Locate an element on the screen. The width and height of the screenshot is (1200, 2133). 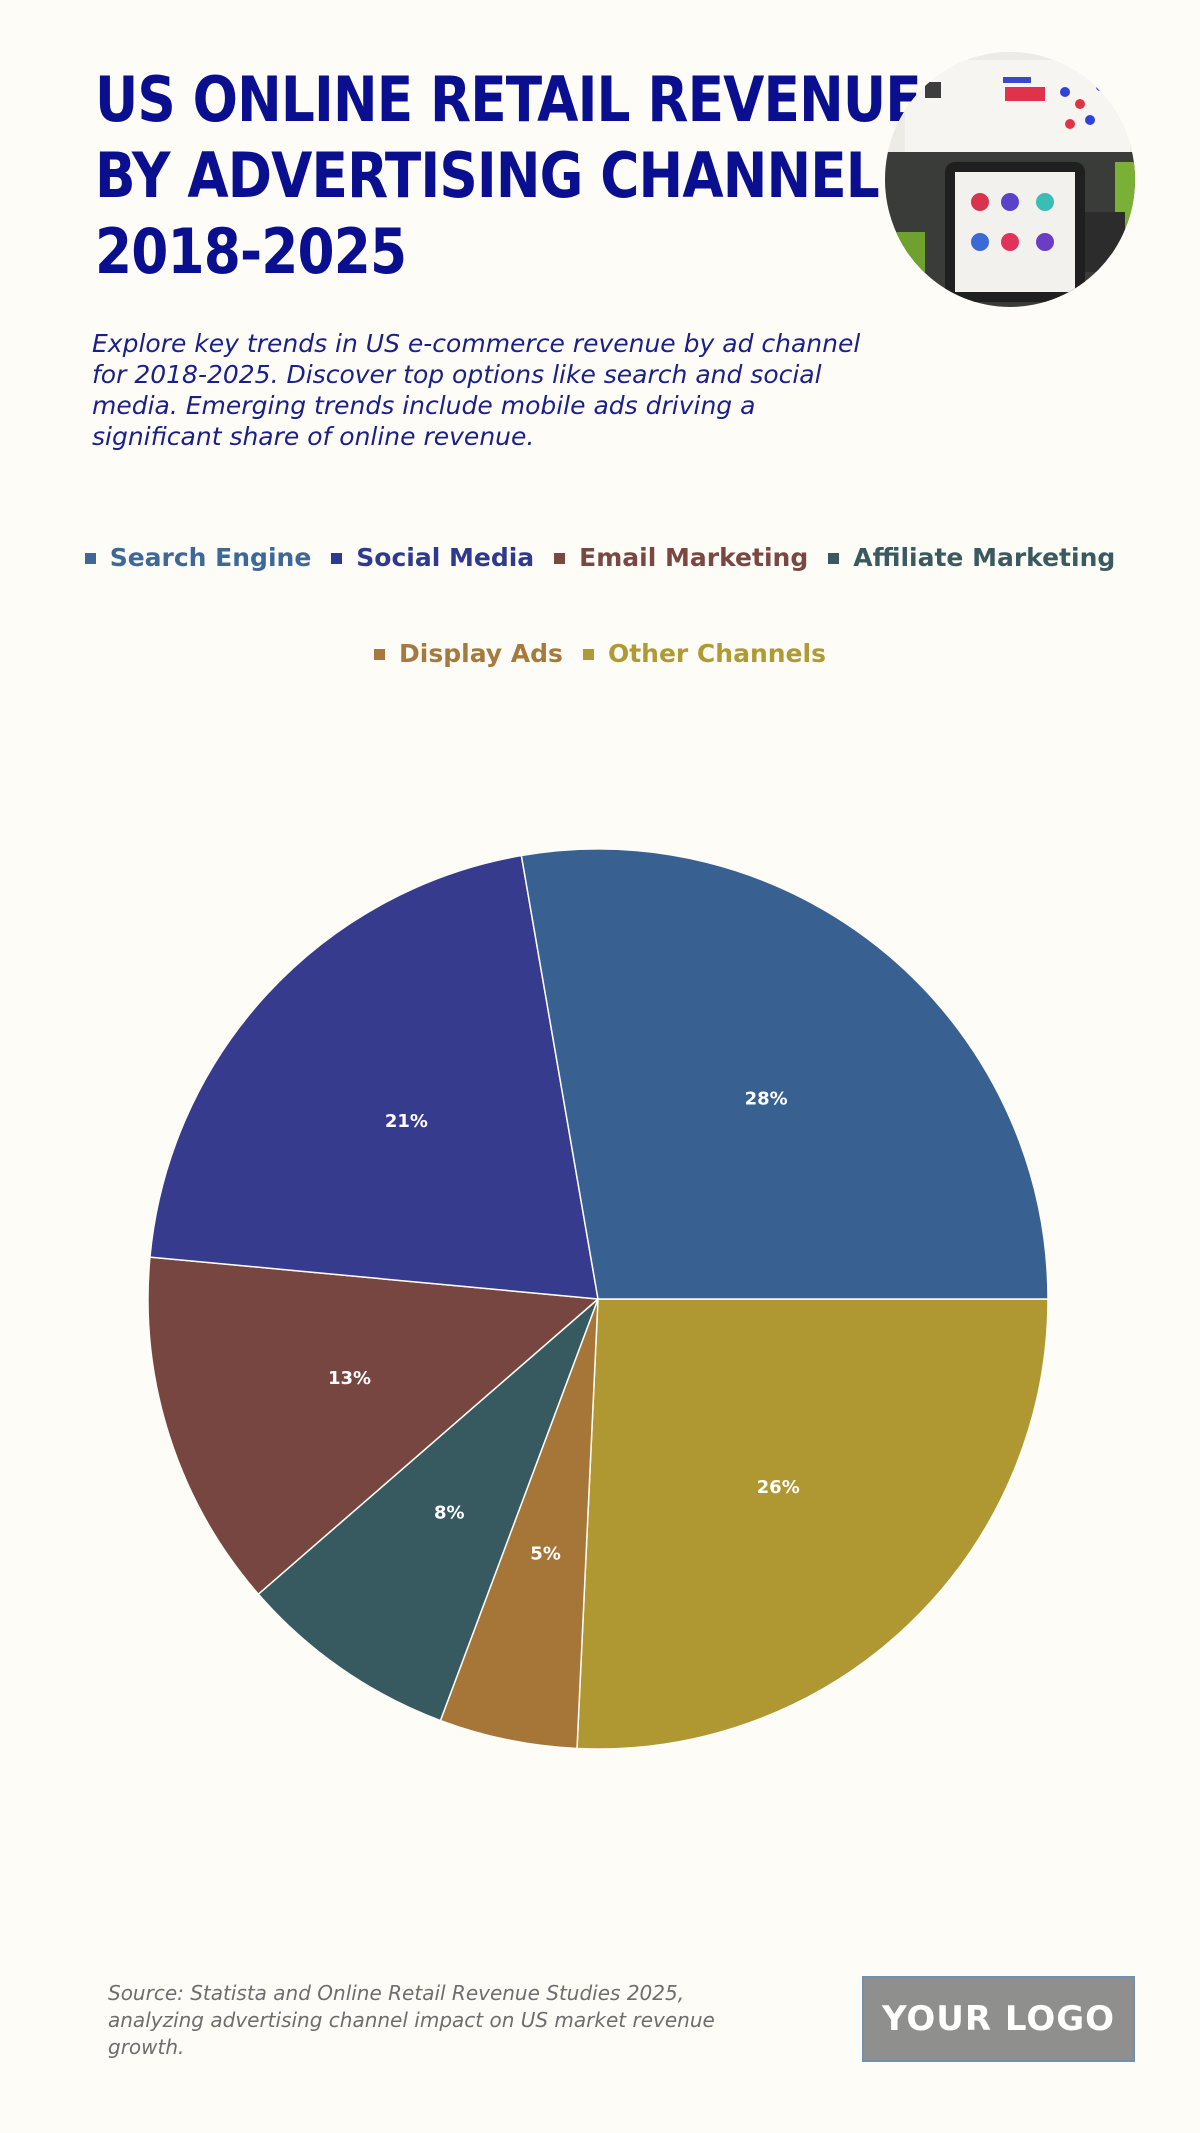
legend-swatch-display-ads is located at coordinates (380, 654).